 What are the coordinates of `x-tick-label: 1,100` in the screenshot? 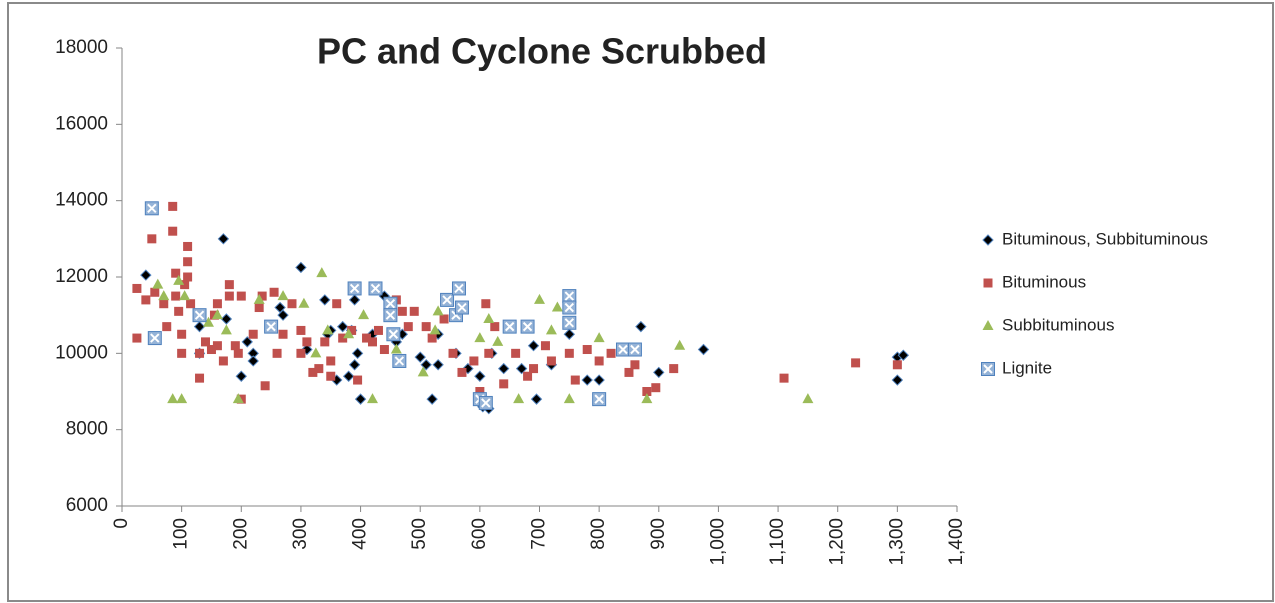 It's located at (777, 542).